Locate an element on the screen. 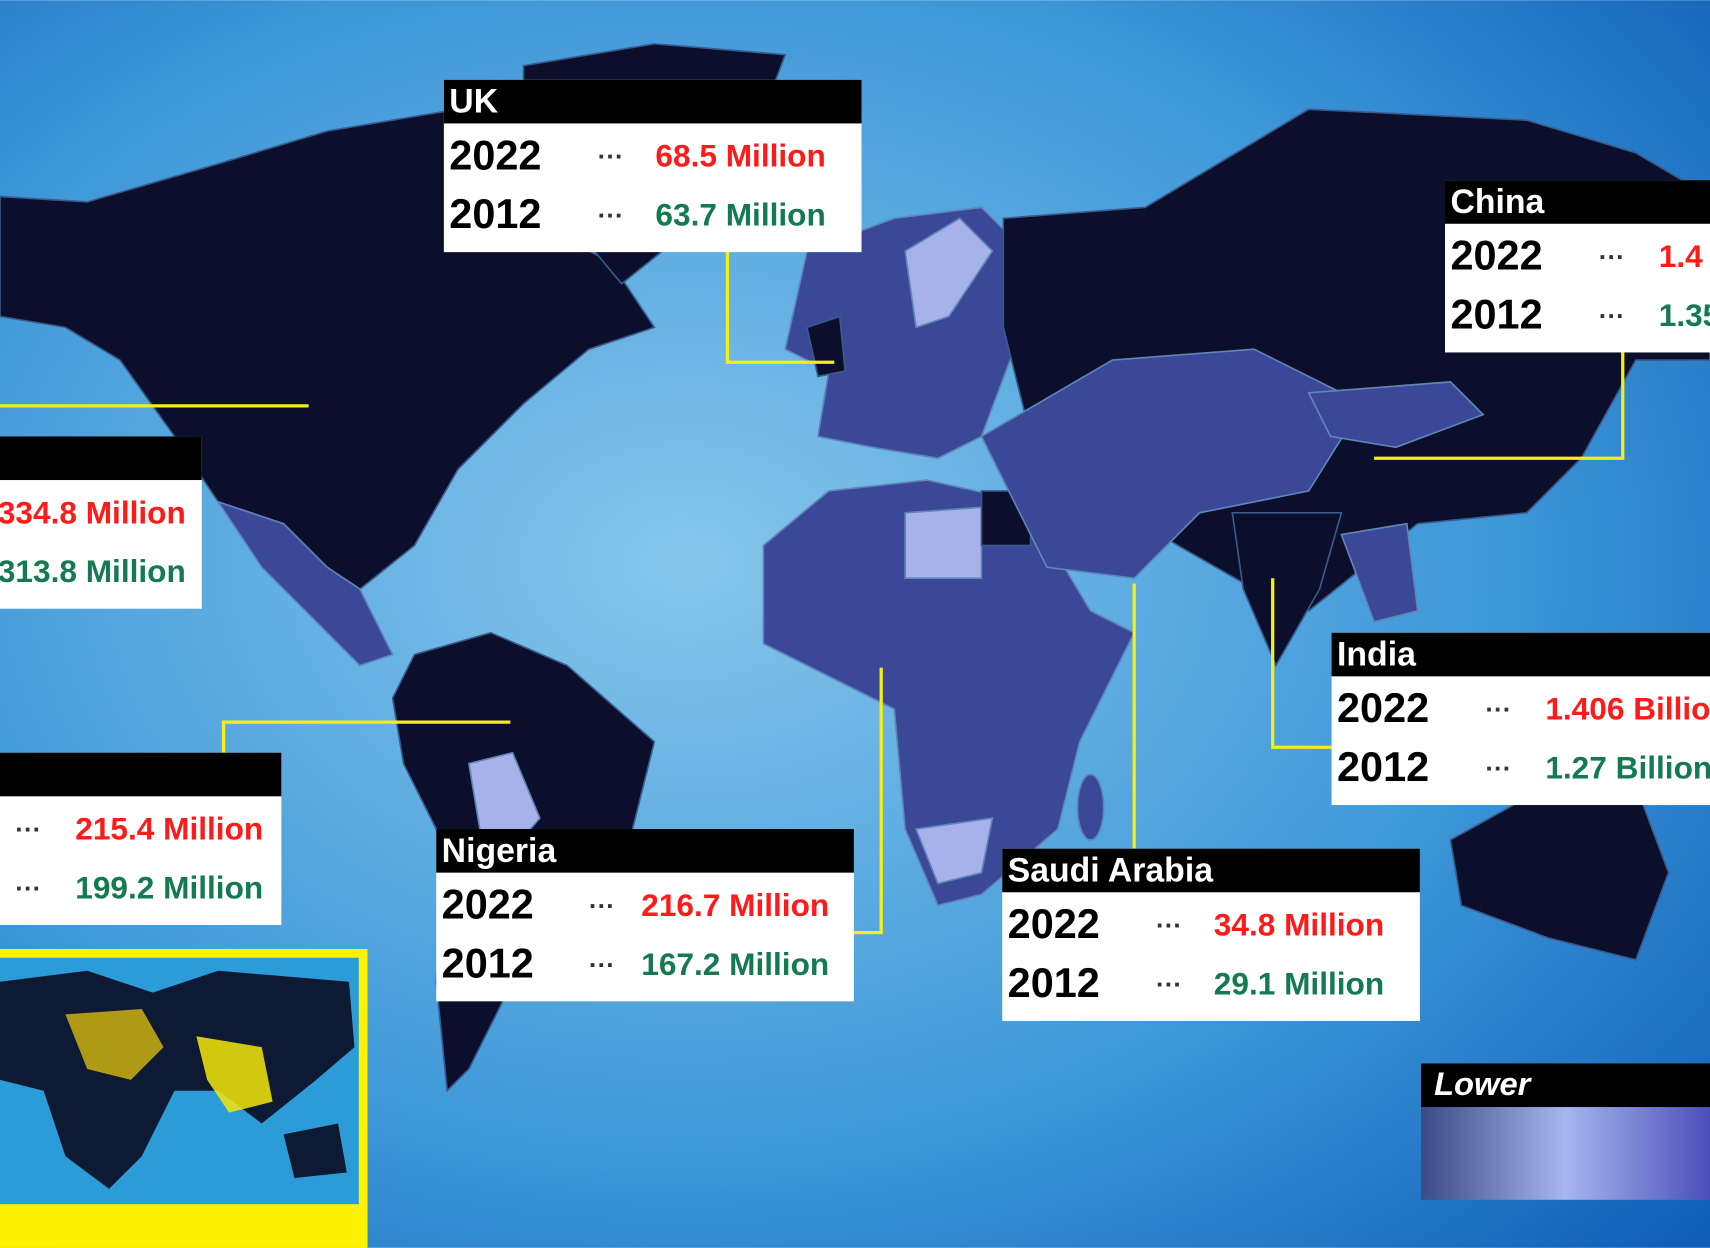 The height and width of the screenshot is (1248, 1710). population-value: 1.35 is located at coordinates (1684, 315).